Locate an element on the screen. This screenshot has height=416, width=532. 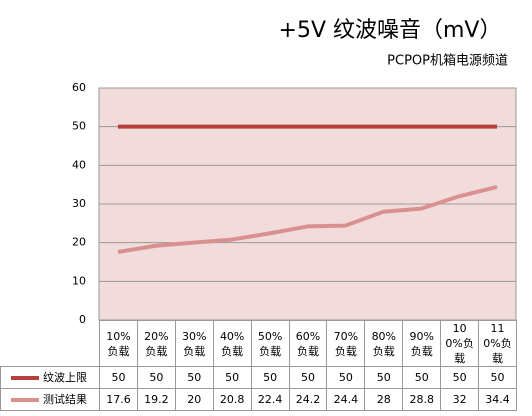
y-tick-label: 50 is located at coordinates (79, 126).